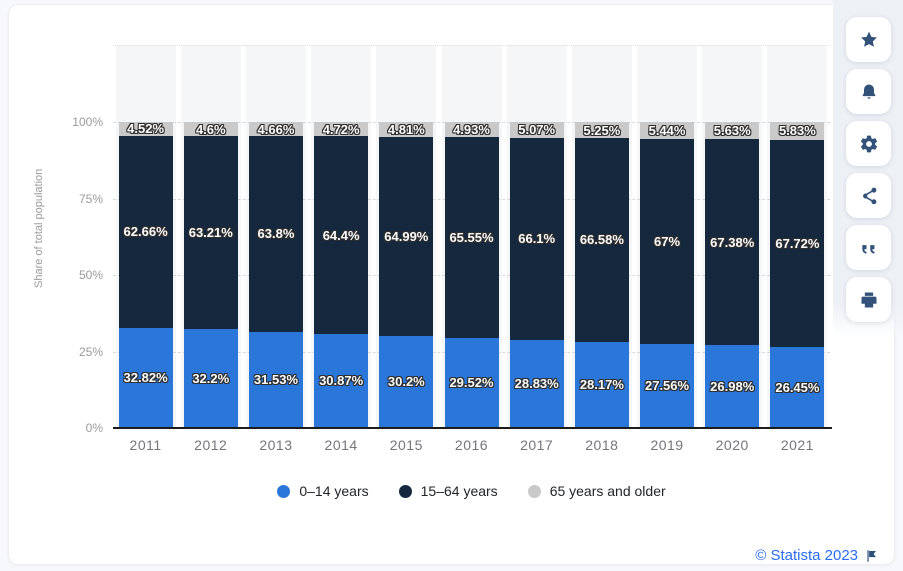 The width and height of the screenshot is (903, 571). What do you see at coordinates (732, 242) in the screenshot?
I see `bar-segment-15-64-years: 67.38%` at bounding box center [732, 242].